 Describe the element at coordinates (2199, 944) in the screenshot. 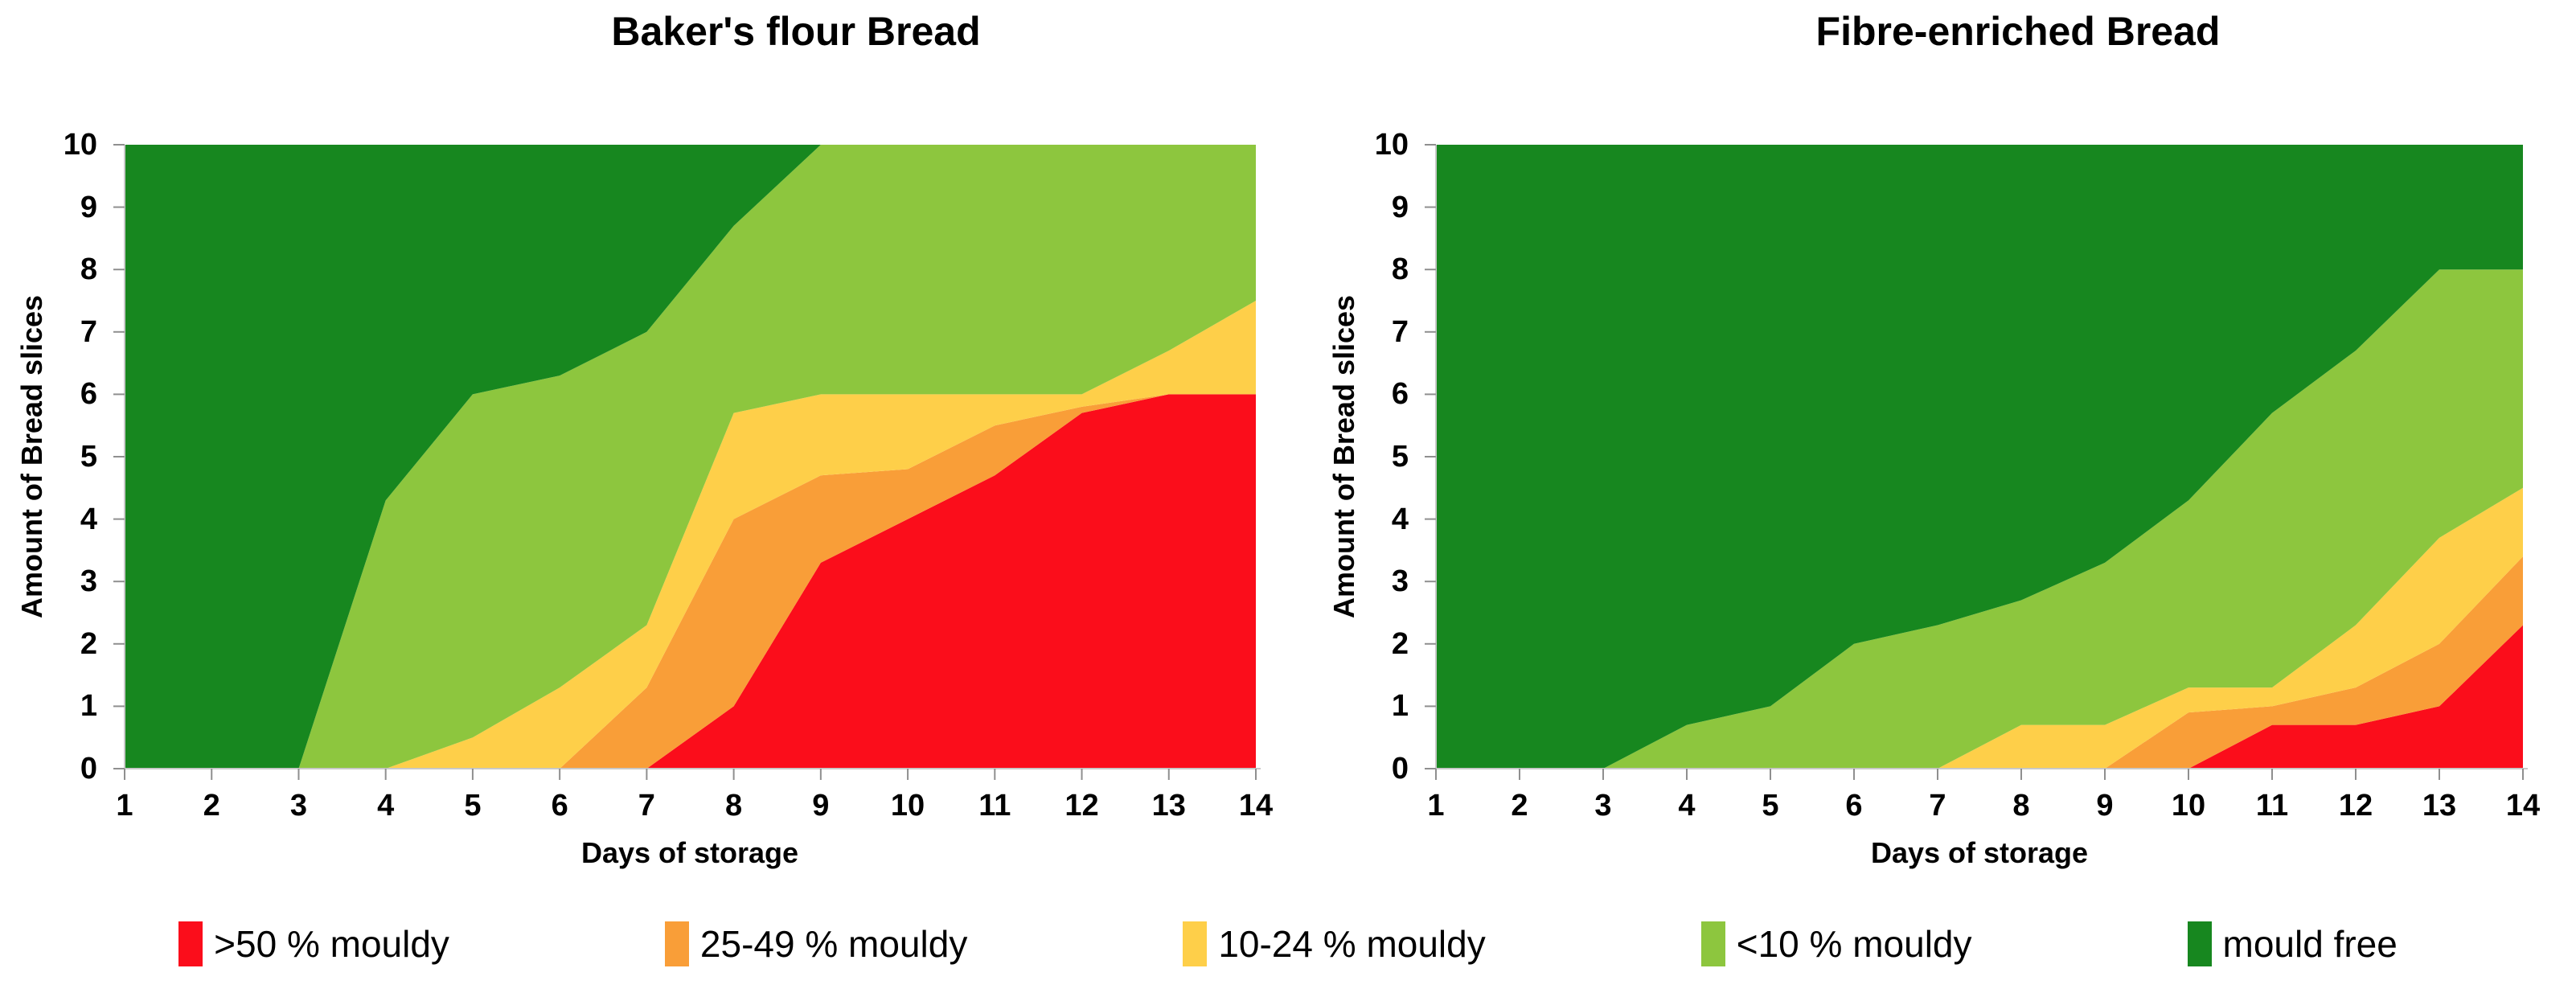

I see `legend-swatch-dark_green` at that location.